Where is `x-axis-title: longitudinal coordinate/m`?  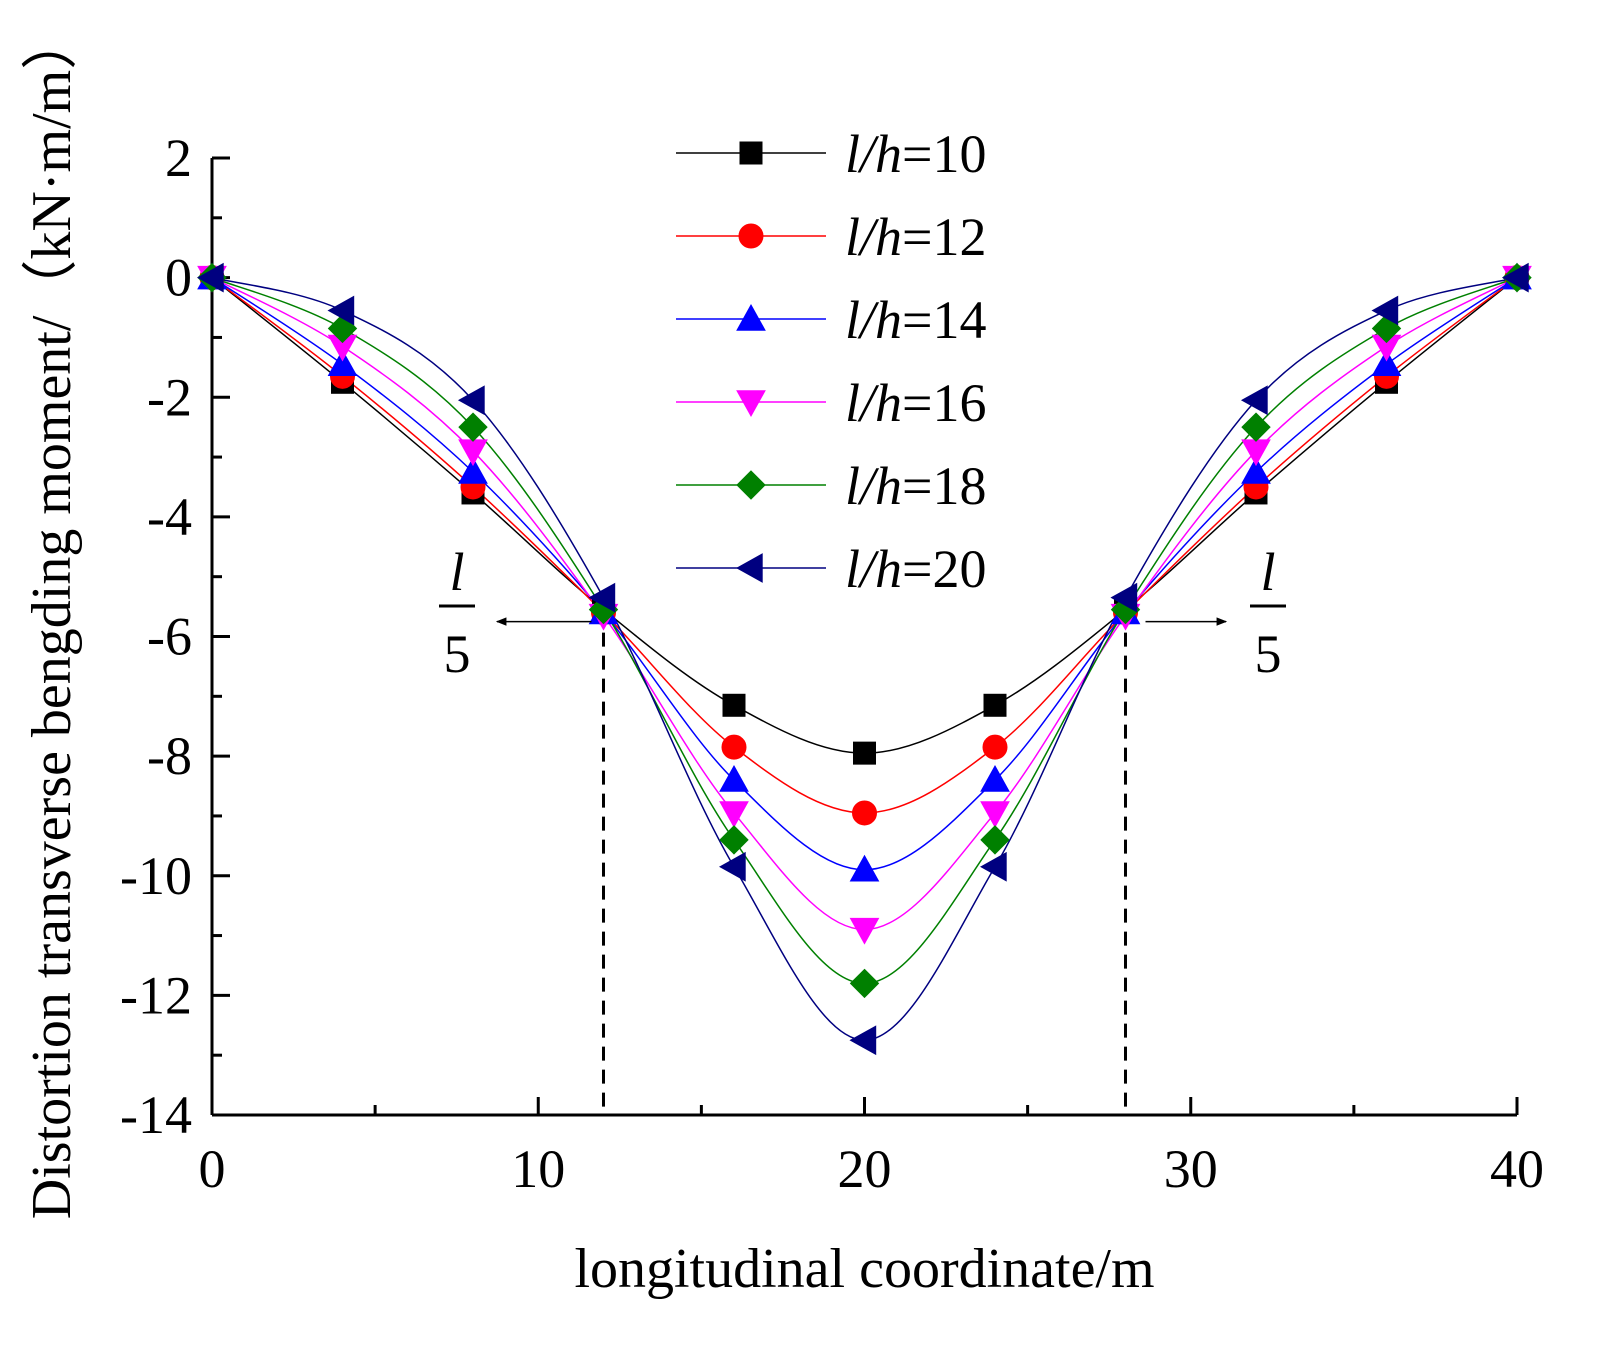 x-axis-title: longitudinal coordinate/m is located at coordinates (864, 1269).